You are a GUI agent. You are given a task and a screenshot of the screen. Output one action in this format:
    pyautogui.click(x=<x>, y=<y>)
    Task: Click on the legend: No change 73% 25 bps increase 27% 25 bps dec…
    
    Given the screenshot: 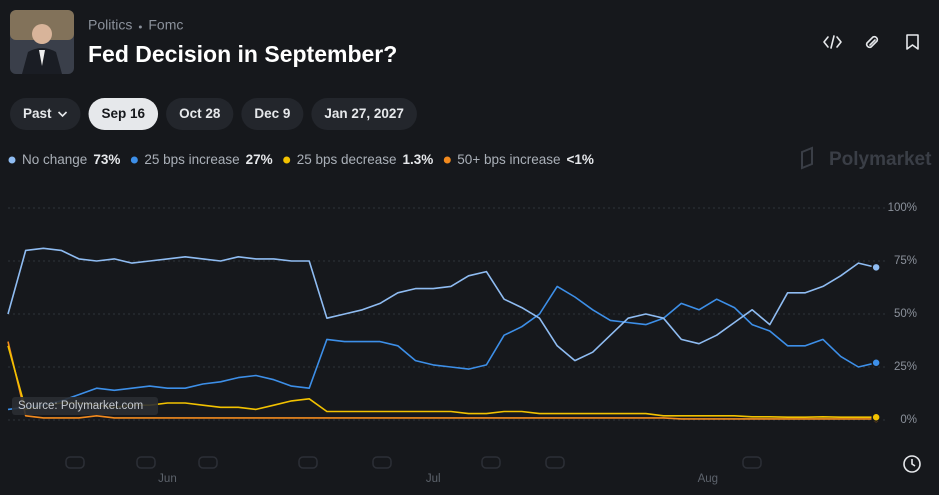 What is the action you would take?
    pyautogui.click(x=301, y=159)
    